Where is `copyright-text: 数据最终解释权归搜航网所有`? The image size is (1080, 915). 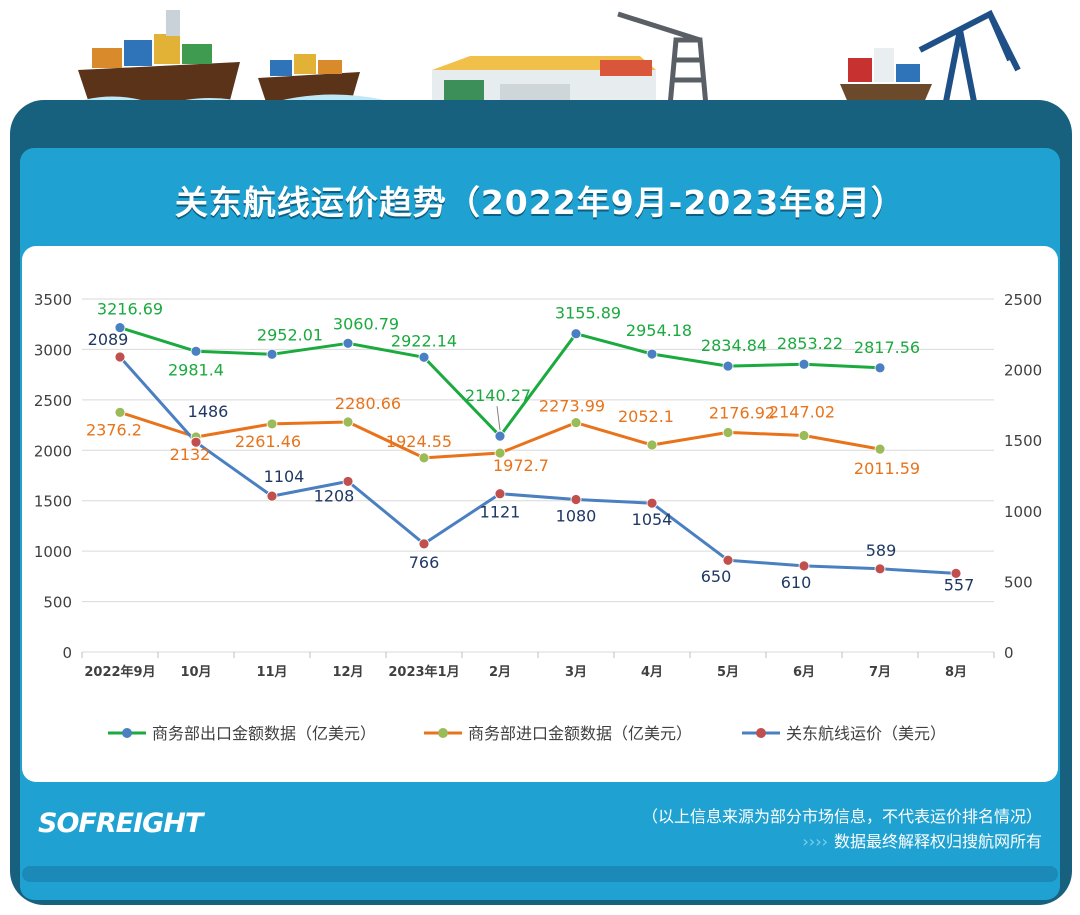 copyright-text: 数据最终解释权归搜航网所有 is located at coordinates (937, 841).